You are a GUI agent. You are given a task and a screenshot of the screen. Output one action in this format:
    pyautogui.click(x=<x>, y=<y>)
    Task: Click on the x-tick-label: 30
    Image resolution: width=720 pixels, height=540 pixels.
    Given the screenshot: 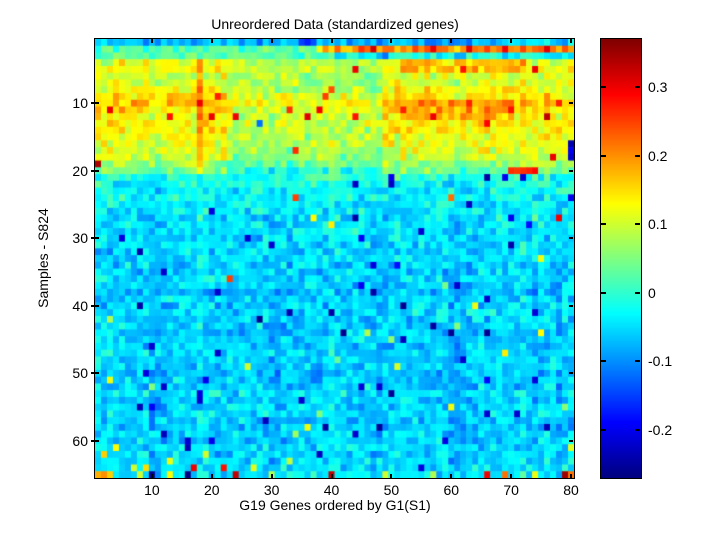 What is the action you would take?
    pyautogui.click(x=271, y=490)
    